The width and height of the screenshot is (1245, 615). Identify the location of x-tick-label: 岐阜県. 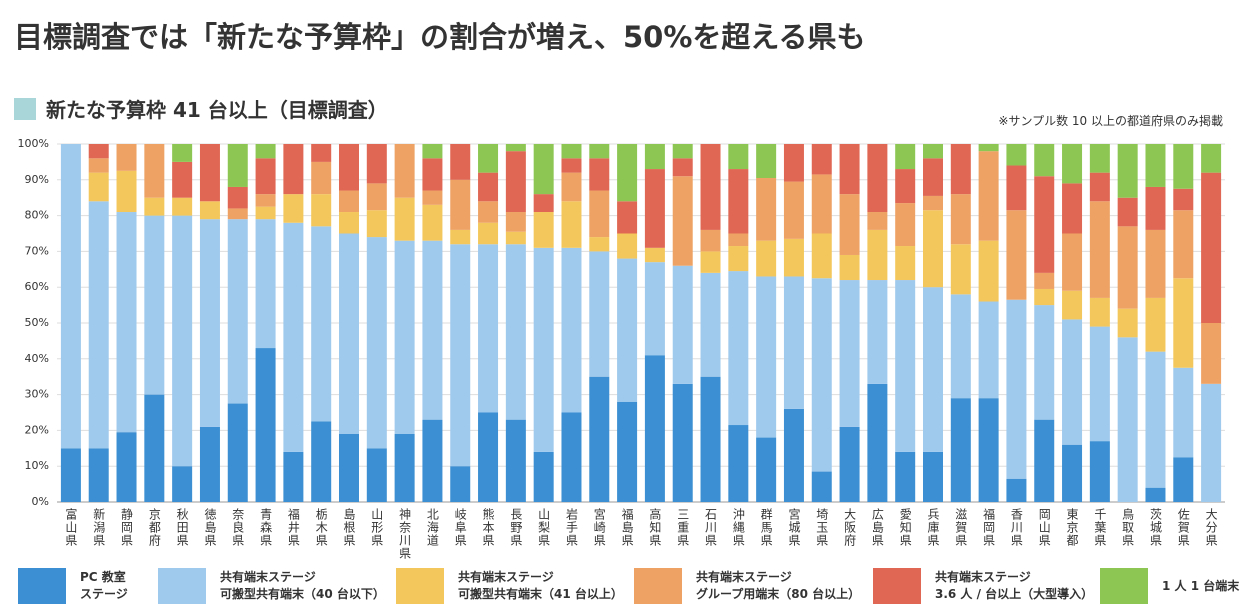
(460, 527).